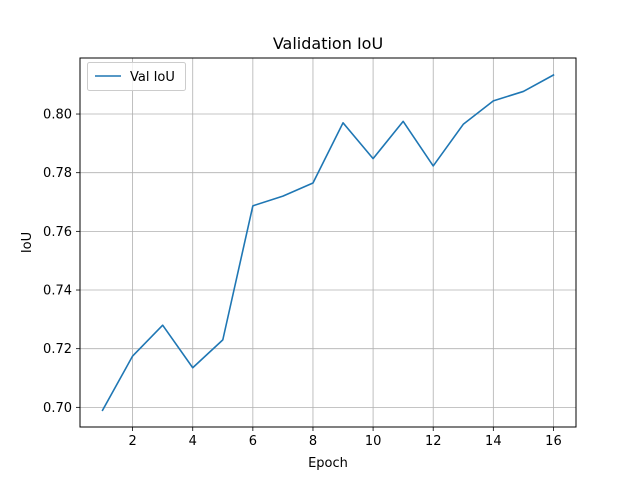  Describe the element at coordinates (57, 232) in the screenshot. I see `y-tick-label: 0.76` at that location.